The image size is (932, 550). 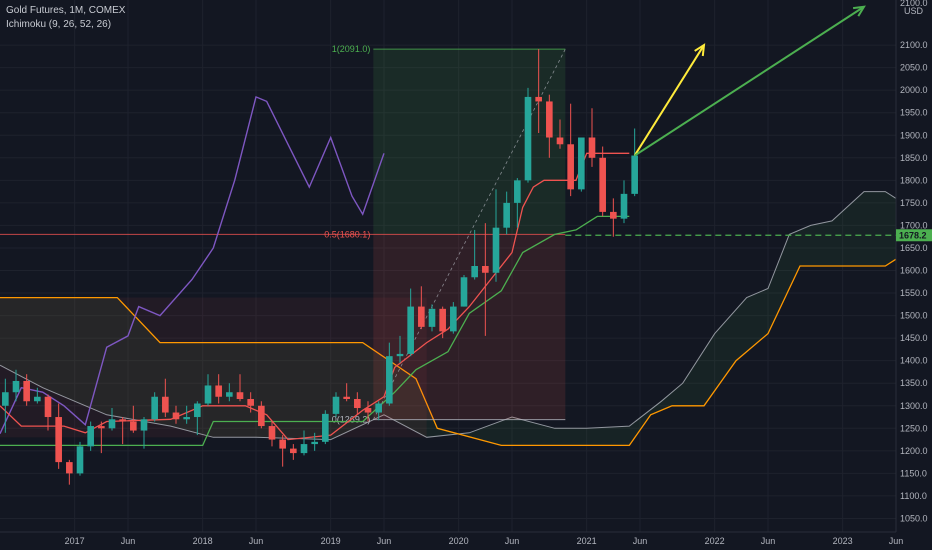 I want to click on price-tick-label: 1550.0, so click(x=914, y=293).